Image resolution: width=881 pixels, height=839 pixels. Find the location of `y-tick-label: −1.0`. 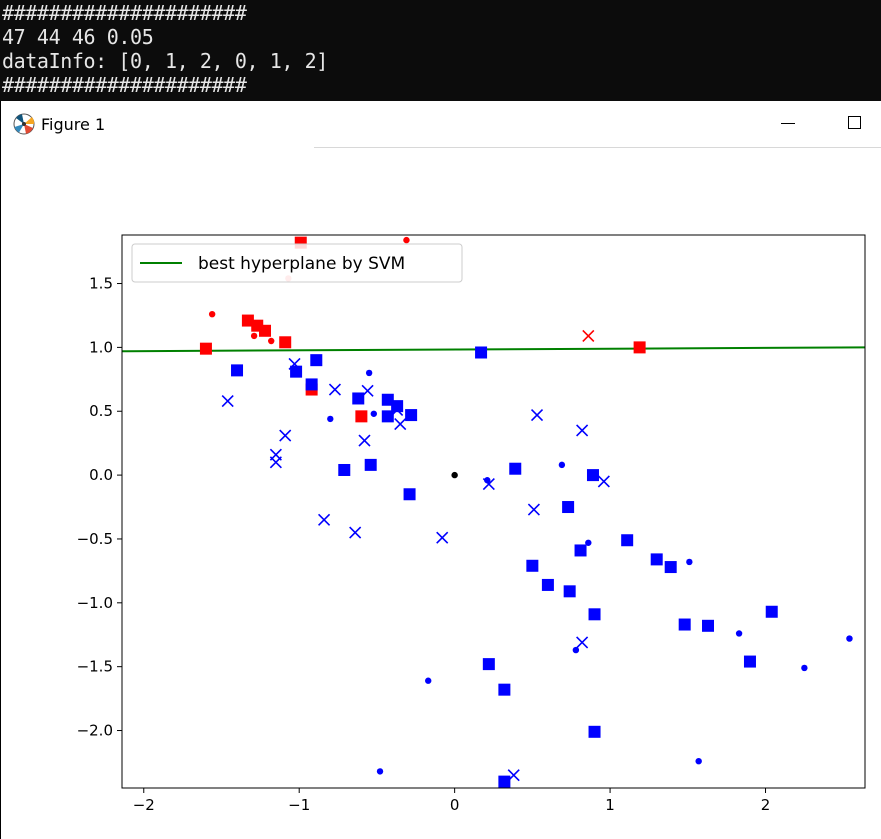

y-tick-label: −1.0 is located at coordinates (95, 603).